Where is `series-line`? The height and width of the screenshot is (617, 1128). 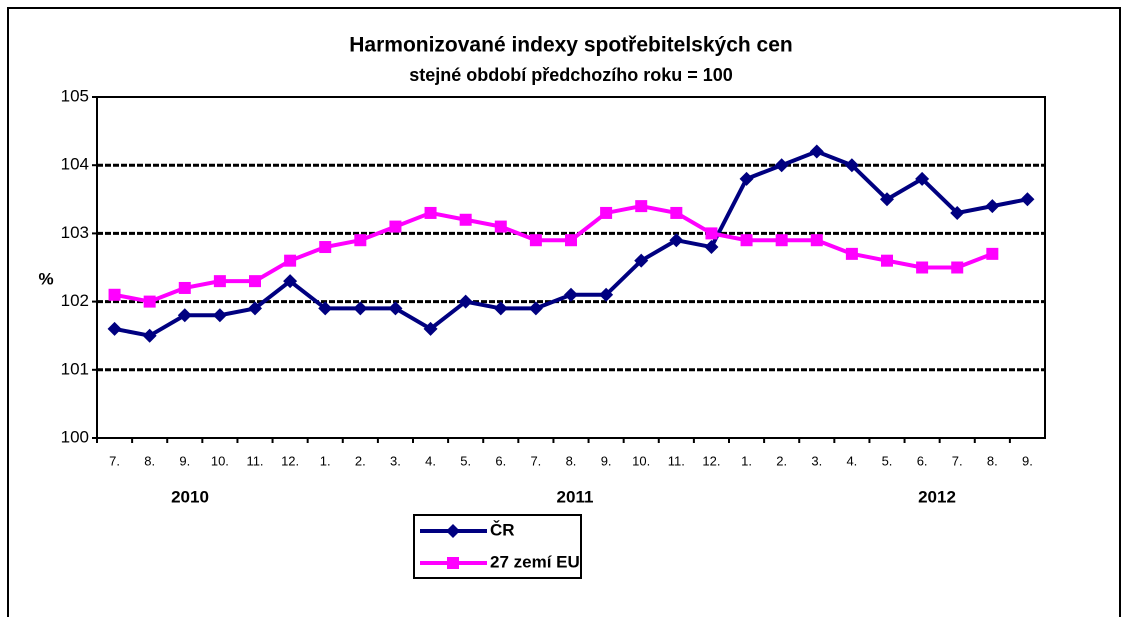 series-line is located at coordinates (554, 254).